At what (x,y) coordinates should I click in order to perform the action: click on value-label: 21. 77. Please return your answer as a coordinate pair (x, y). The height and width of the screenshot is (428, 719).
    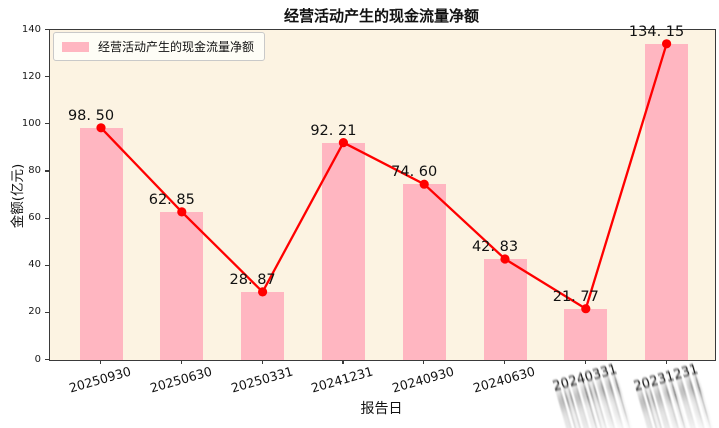
    Looking at the image, I should click on (575, 296).